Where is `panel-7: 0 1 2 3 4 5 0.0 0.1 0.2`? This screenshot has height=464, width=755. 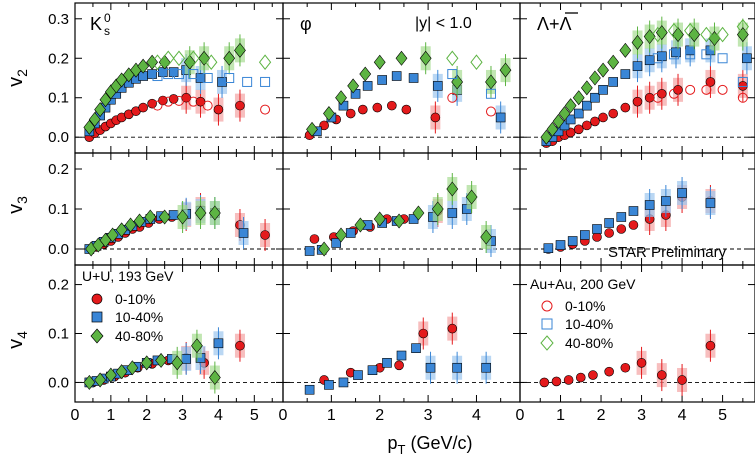 panel-7: 0 1 2 3 4 5 0.0 0.1 0.2 is located at coordinates (166, 344).